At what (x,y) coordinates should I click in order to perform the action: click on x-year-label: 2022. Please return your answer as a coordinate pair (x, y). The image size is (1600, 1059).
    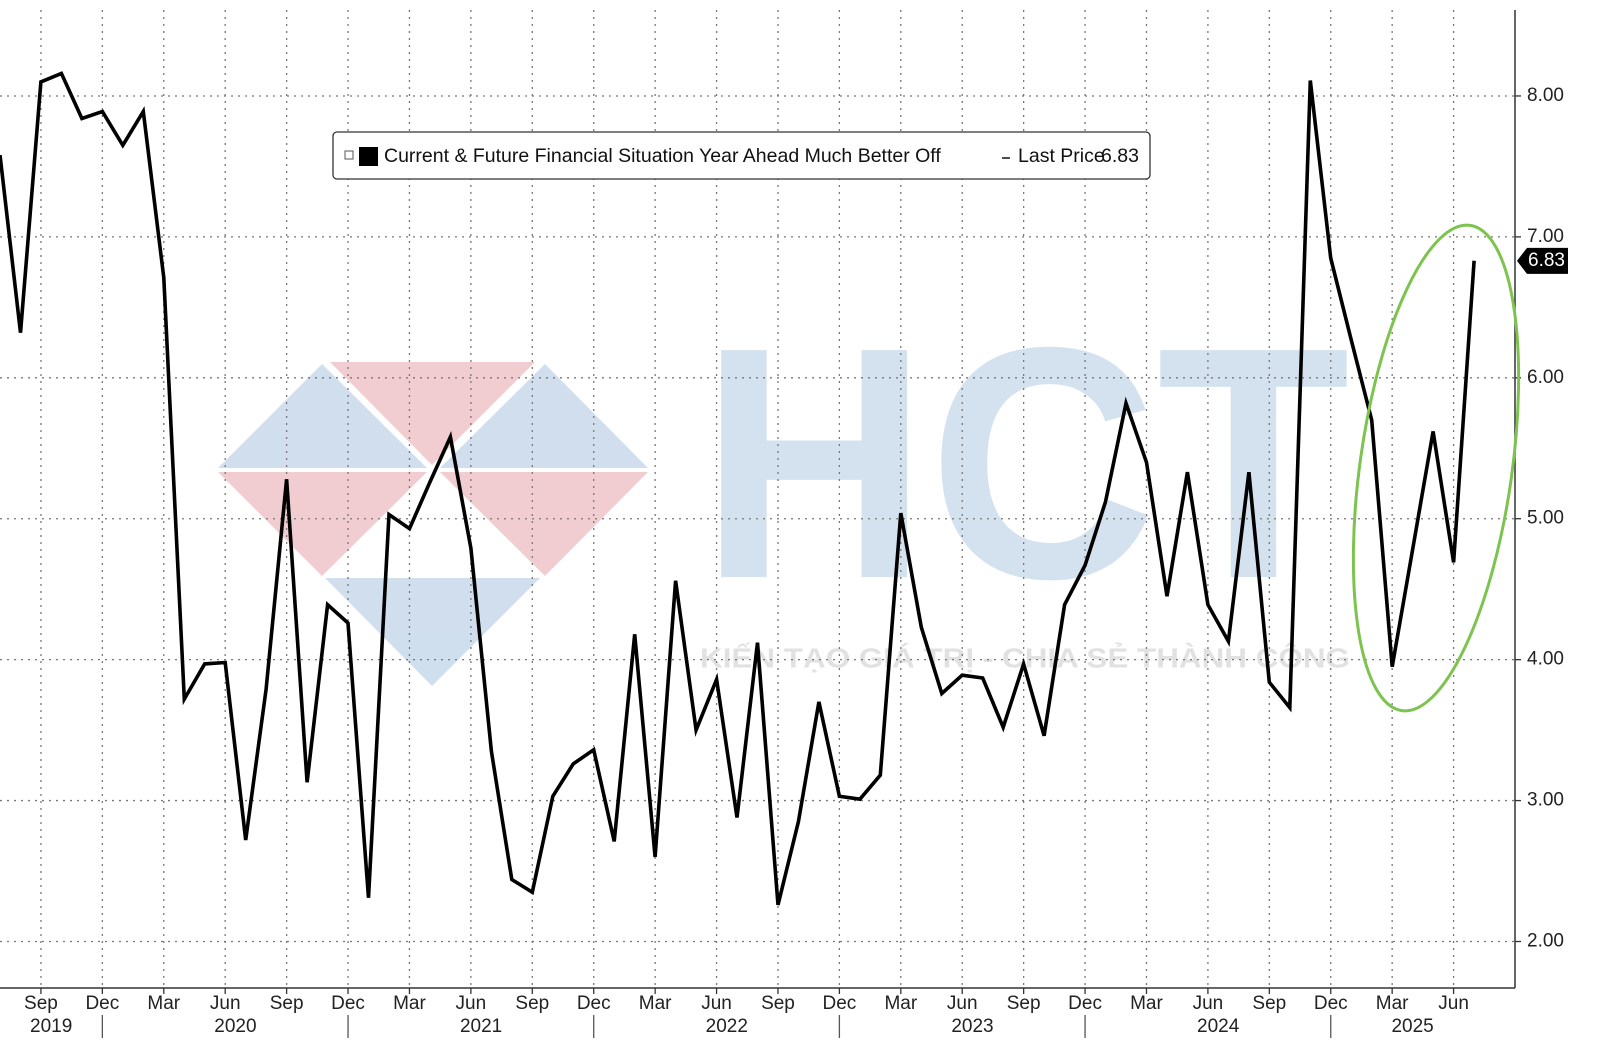
    Looking at the image, I should click on (727, 1026).